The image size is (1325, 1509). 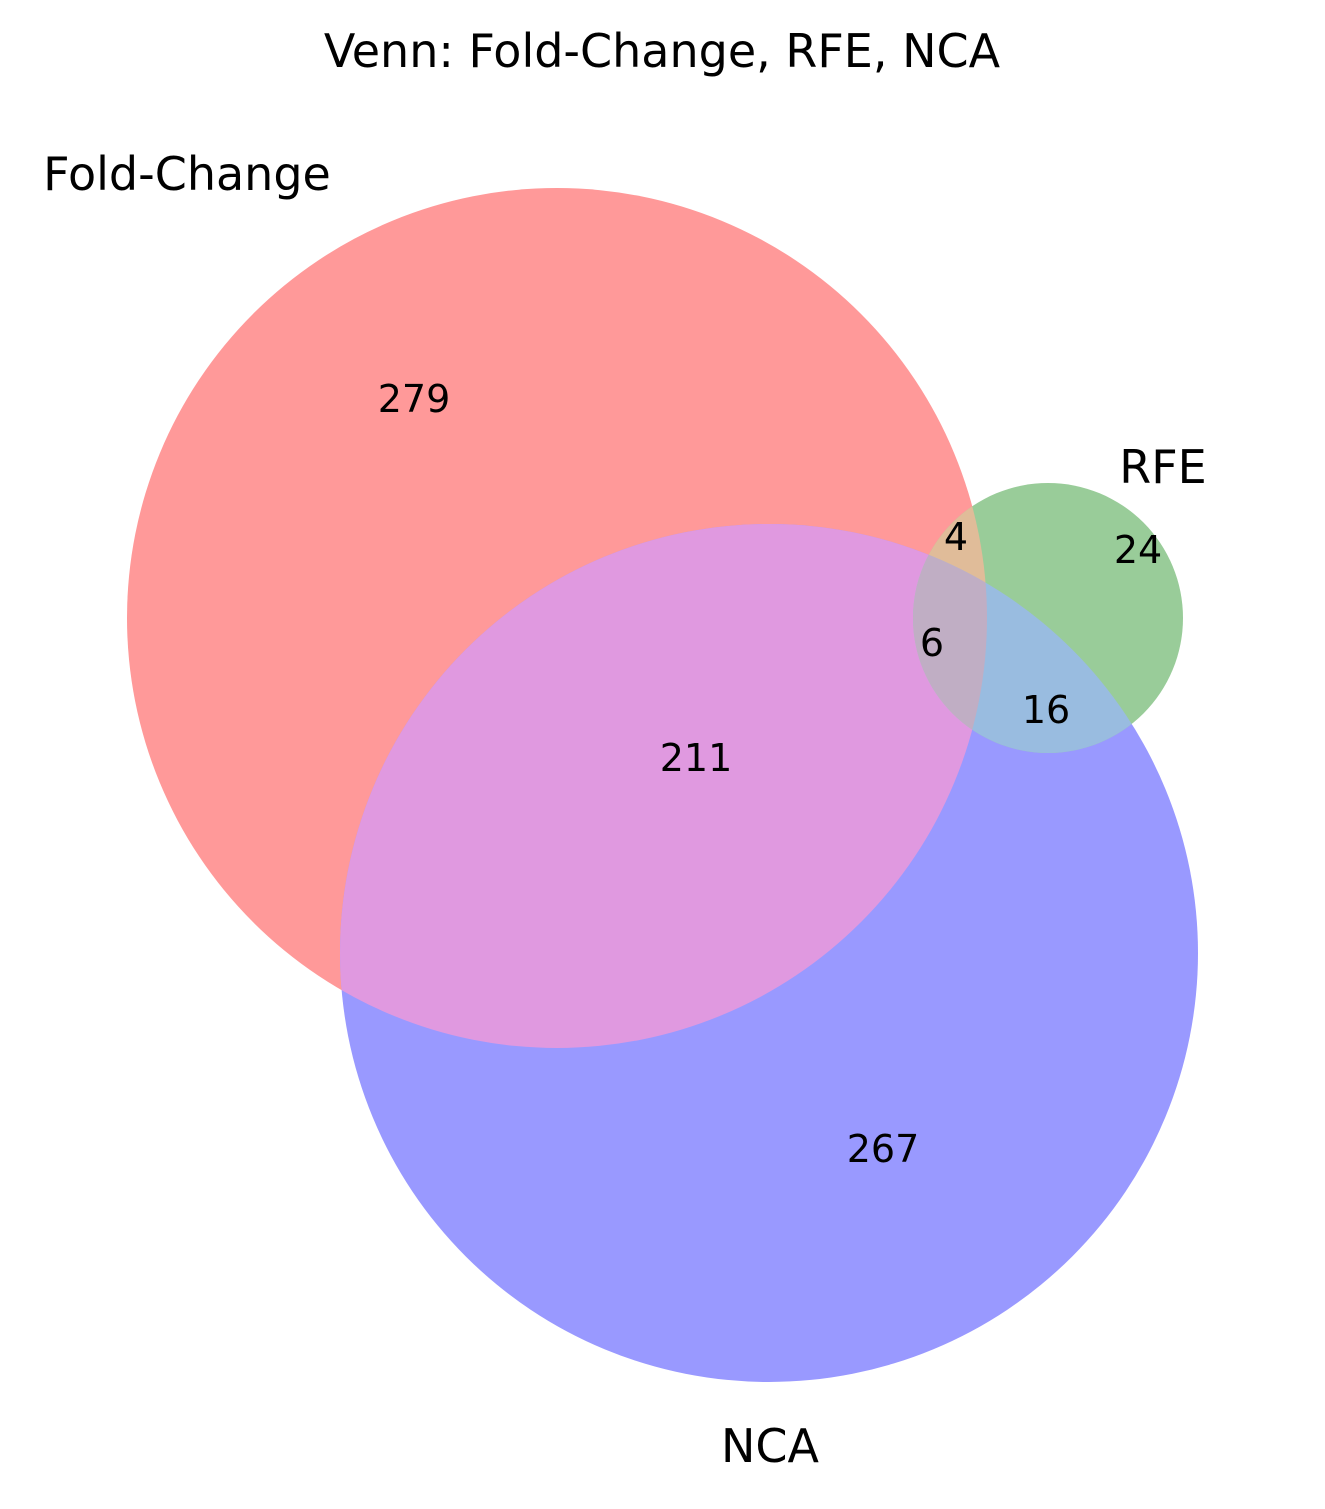 I want to click on set-label-nca: NCA, so click(x=770, y=1446).